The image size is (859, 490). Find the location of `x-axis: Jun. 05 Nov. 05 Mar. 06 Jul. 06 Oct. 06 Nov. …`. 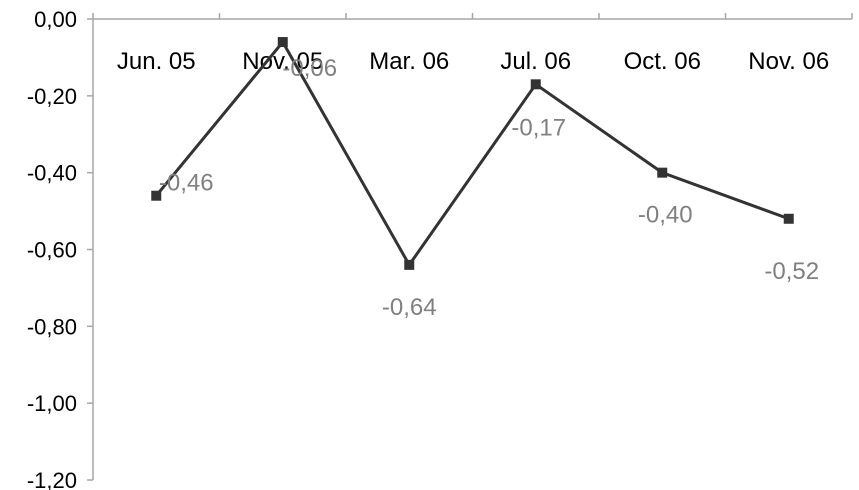

x-axis: Jun. 05 Nov. 05 Mar. 06 Jul. 06 Oct. 06 Nov. … is located at coordinates (472, 44).